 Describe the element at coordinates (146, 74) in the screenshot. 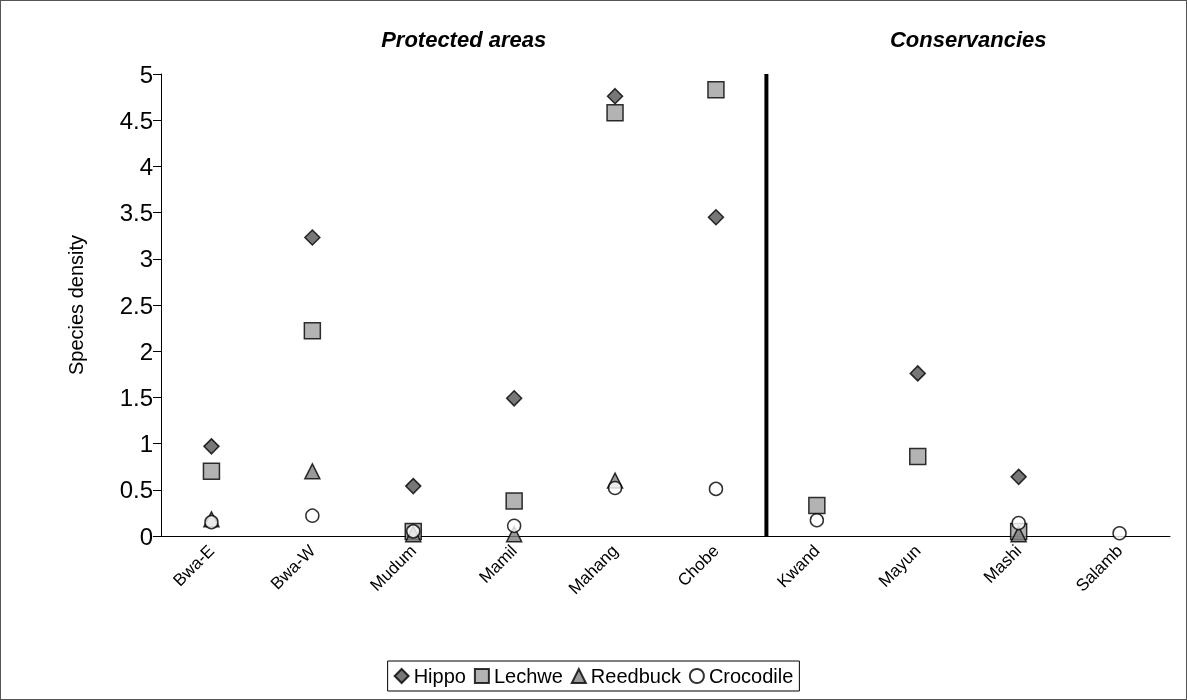

I see `y-tick-label: 5` at that location.